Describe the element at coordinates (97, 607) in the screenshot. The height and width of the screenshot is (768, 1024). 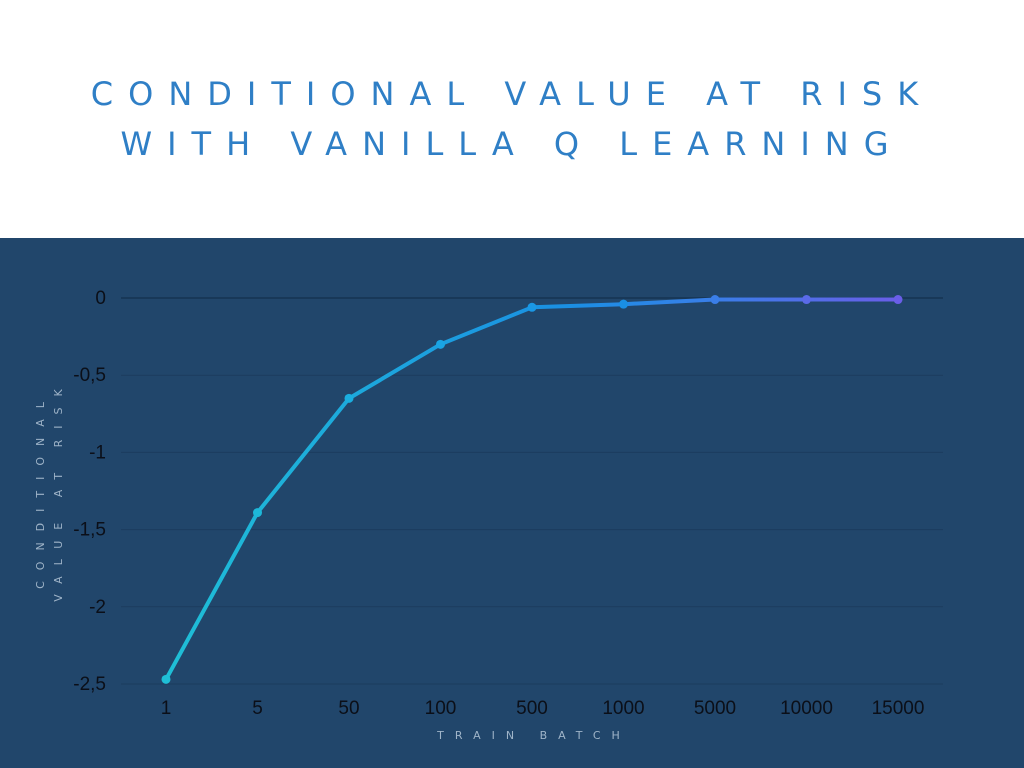
I see `y-tick-label: -2` at that location.